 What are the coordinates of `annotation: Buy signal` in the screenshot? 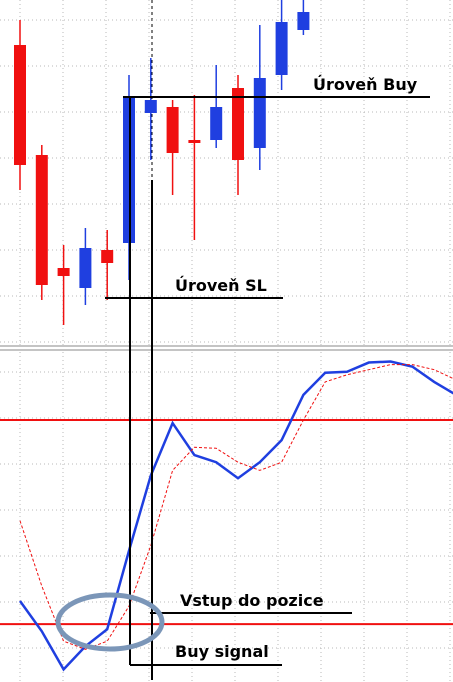 It's located at (222, 651).